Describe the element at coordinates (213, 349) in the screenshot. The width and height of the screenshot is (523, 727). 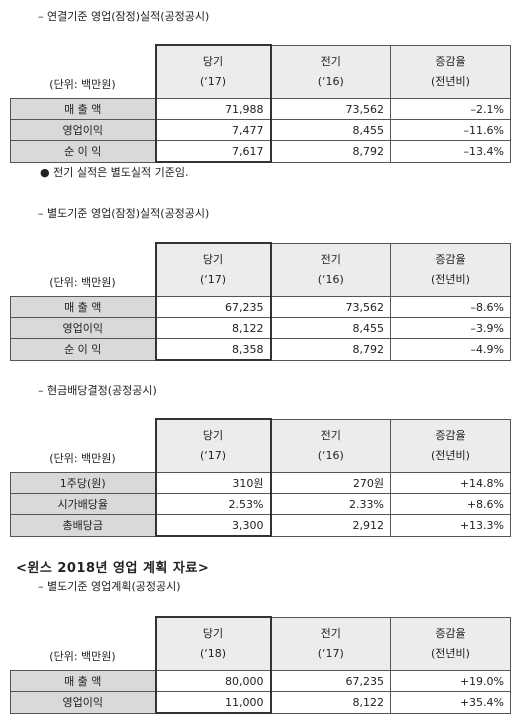
I see `cell-value: 8,358` at that location.